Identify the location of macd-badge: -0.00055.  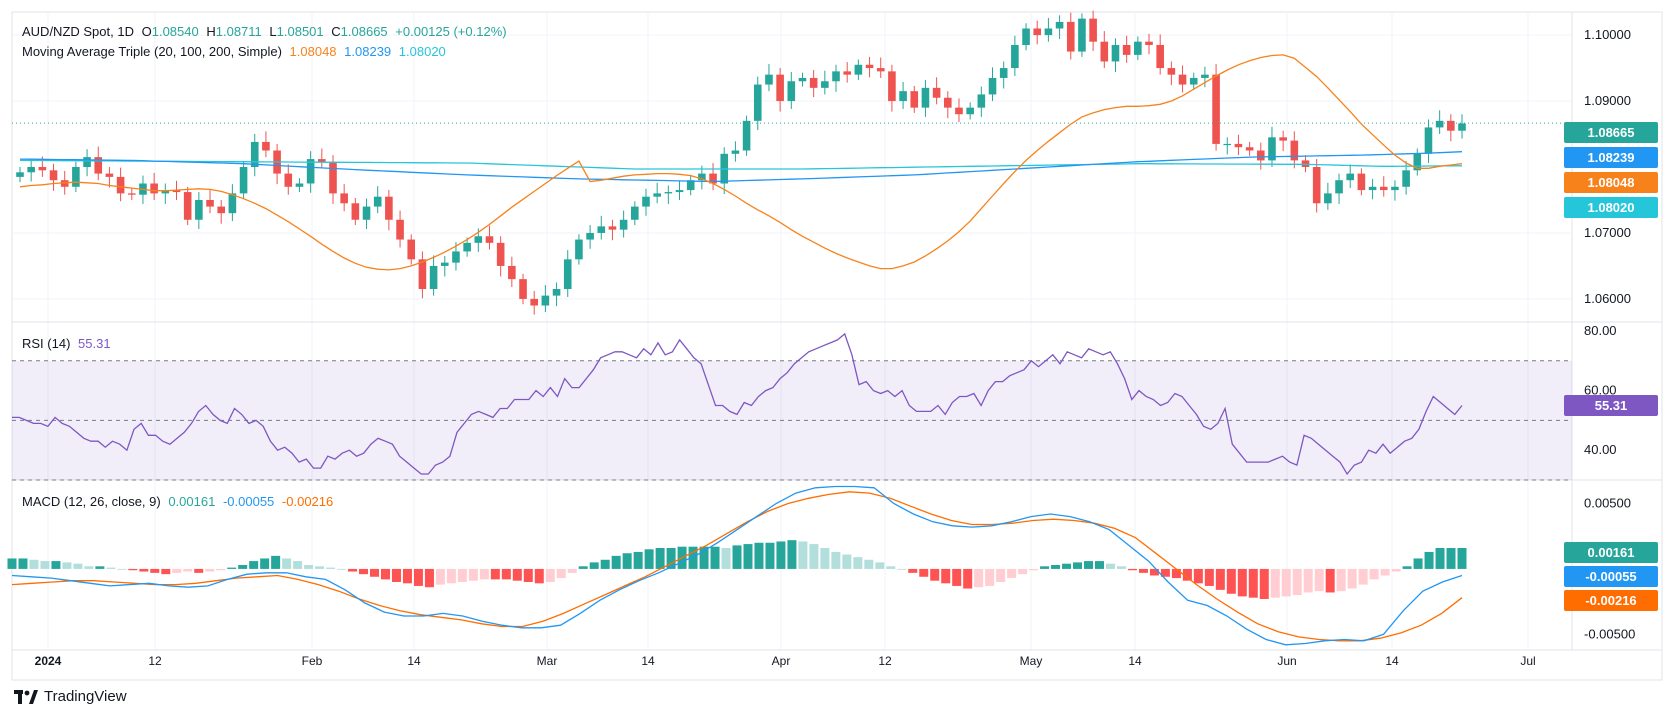
(1611, 576).